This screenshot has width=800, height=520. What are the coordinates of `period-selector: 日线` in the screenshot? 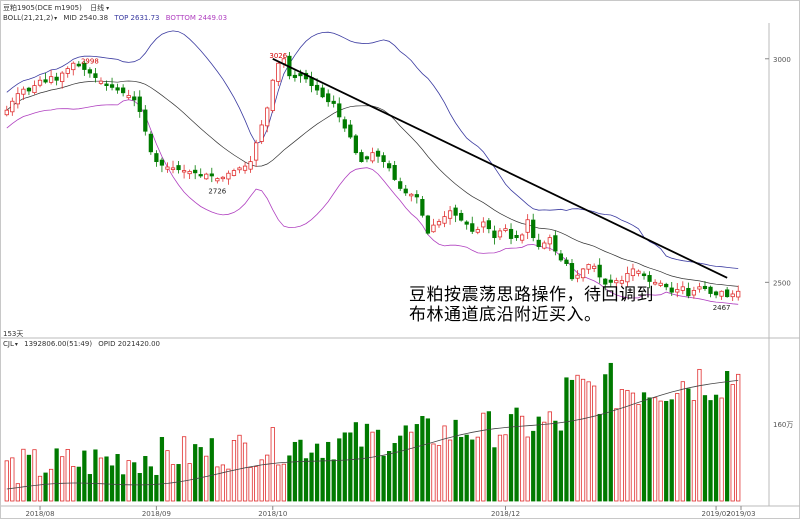 It's located at (97, 8).